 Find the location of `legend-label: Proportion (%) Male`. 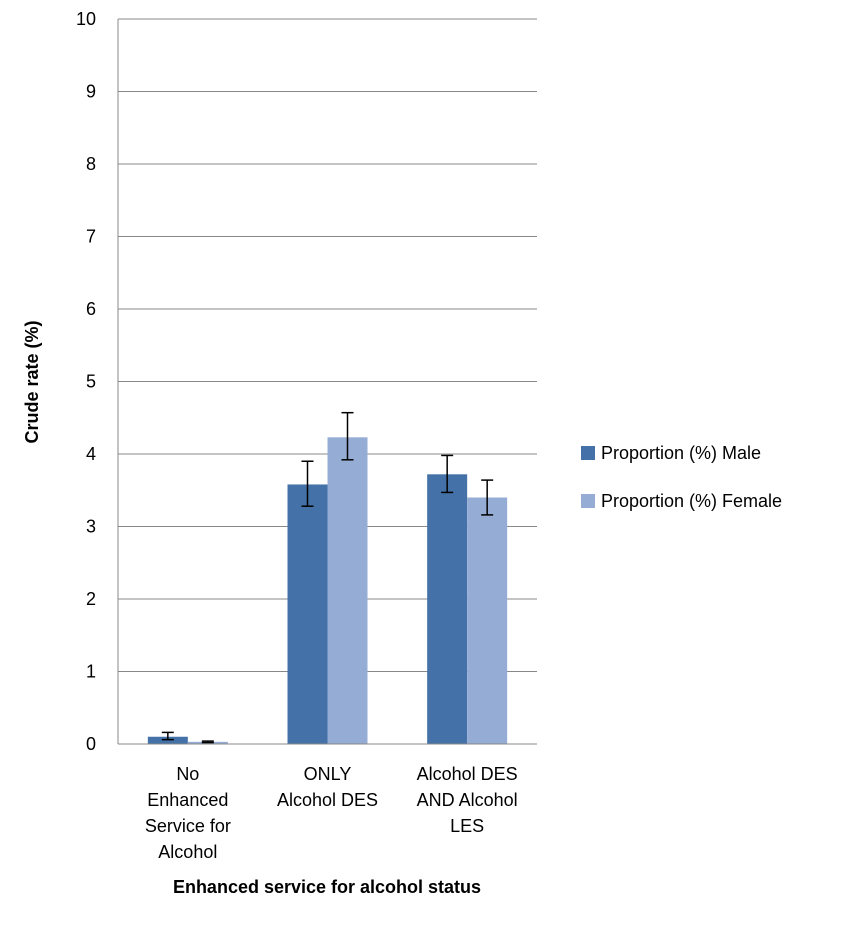

legend-label: Proportion (%) Male is located at coordinates (681, 453).